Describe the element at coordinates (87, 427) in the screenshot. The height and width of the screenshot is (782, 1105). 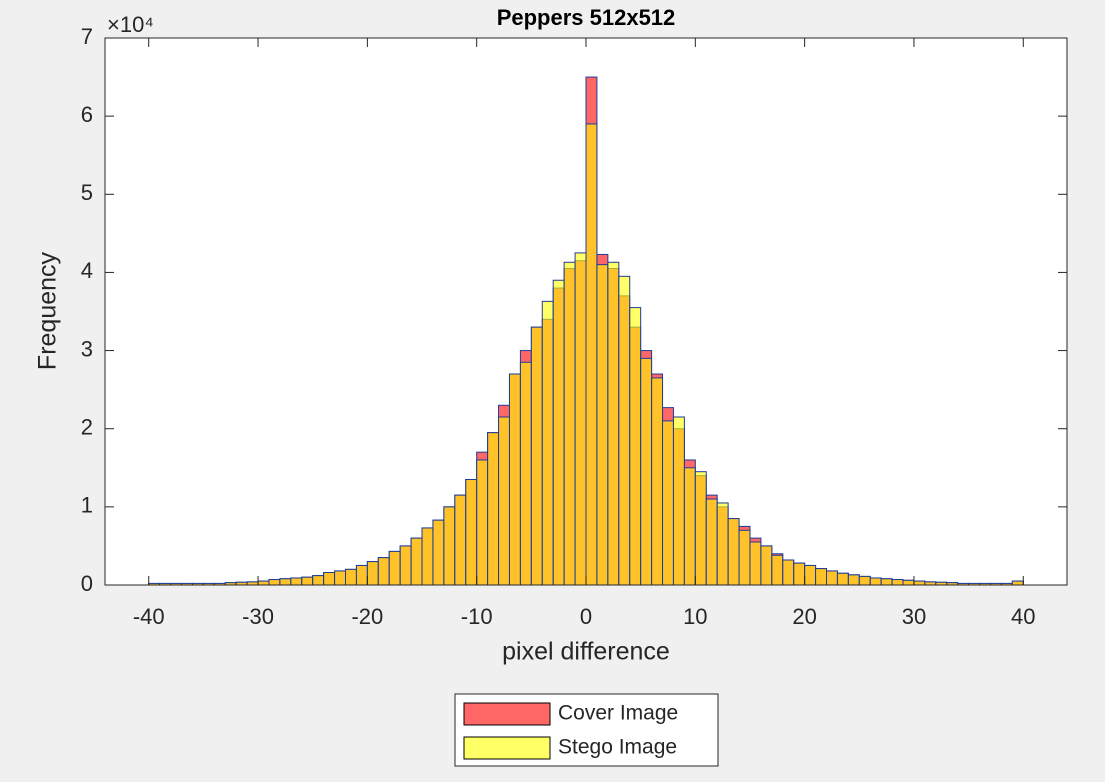
I see `y-tick-label: 2` at that location.